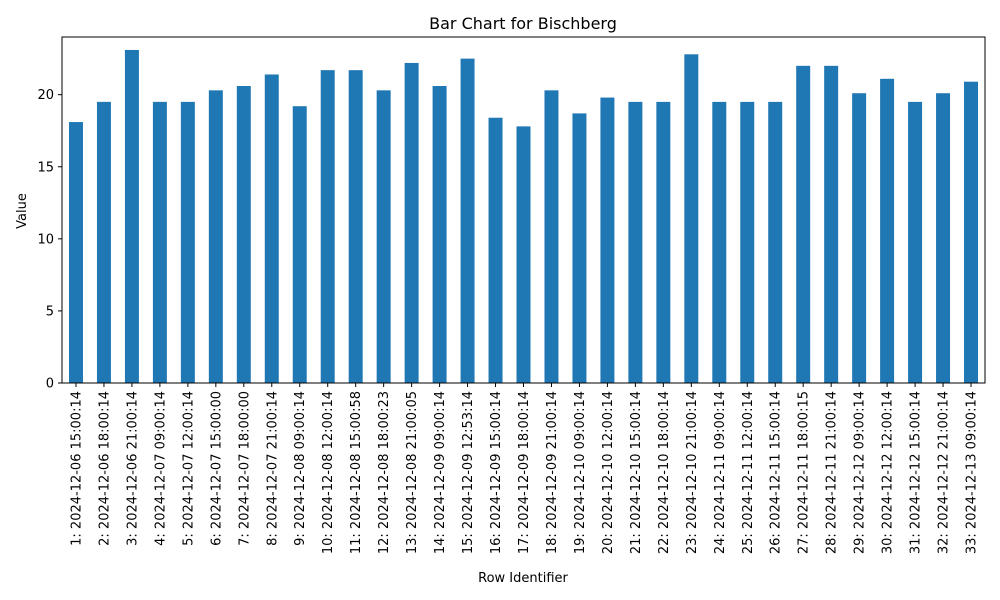 This screenshot has height=600, width=1000. Describe the element at coordinates (328, 472) in the screenshot. I see `x-tick-label: 10: 2024-12-08 12:00:14` at that location.